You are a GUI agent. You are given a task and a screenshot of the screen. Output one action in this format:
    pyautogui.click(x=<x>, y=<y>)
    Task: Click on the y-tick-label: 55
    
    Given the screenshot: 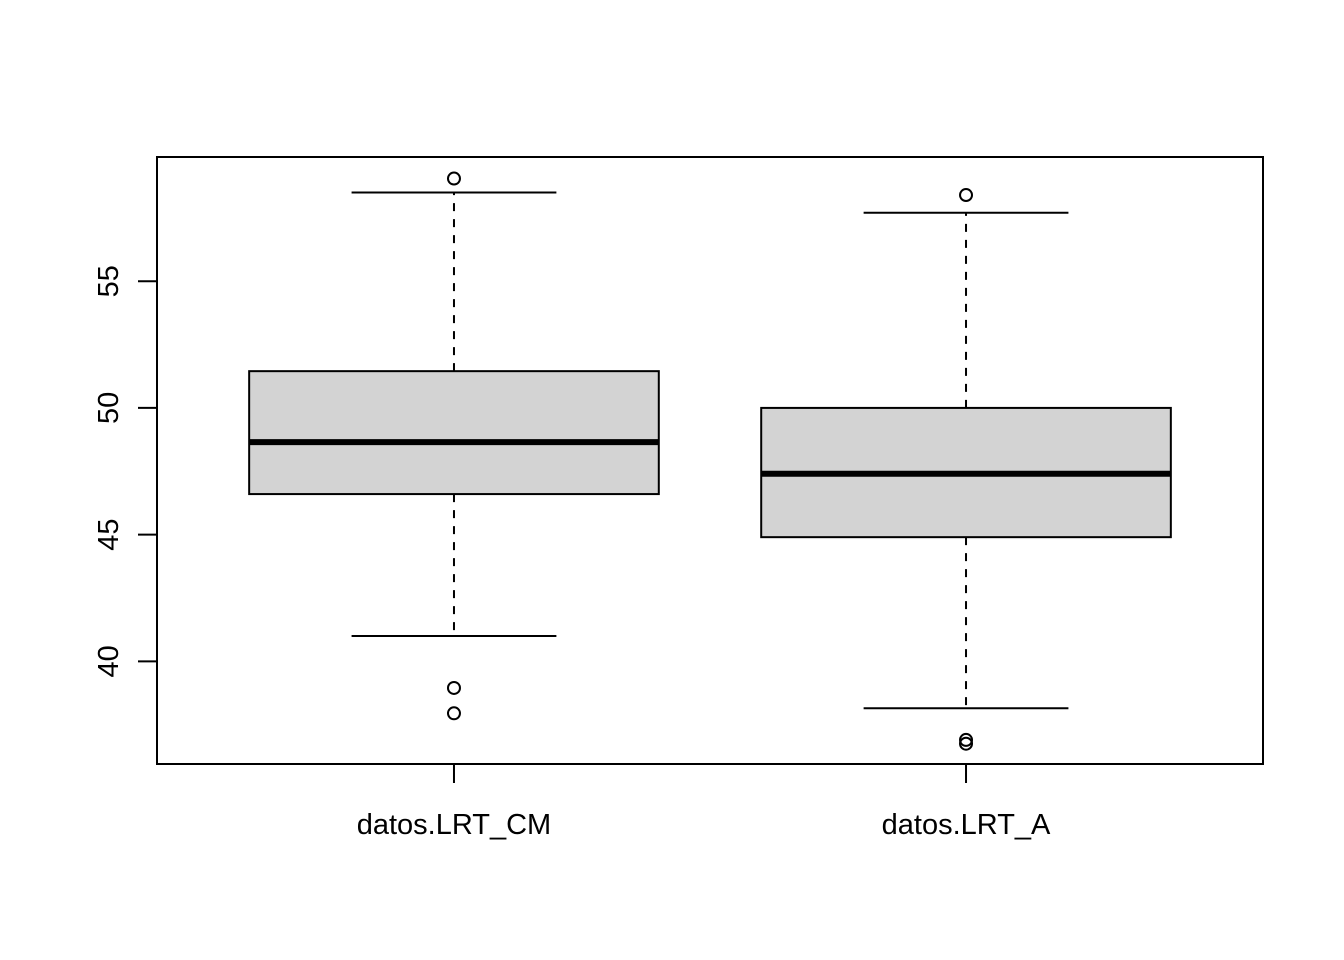 What is the action you would take?
    pyautogui.click(x=109, y=281)
    